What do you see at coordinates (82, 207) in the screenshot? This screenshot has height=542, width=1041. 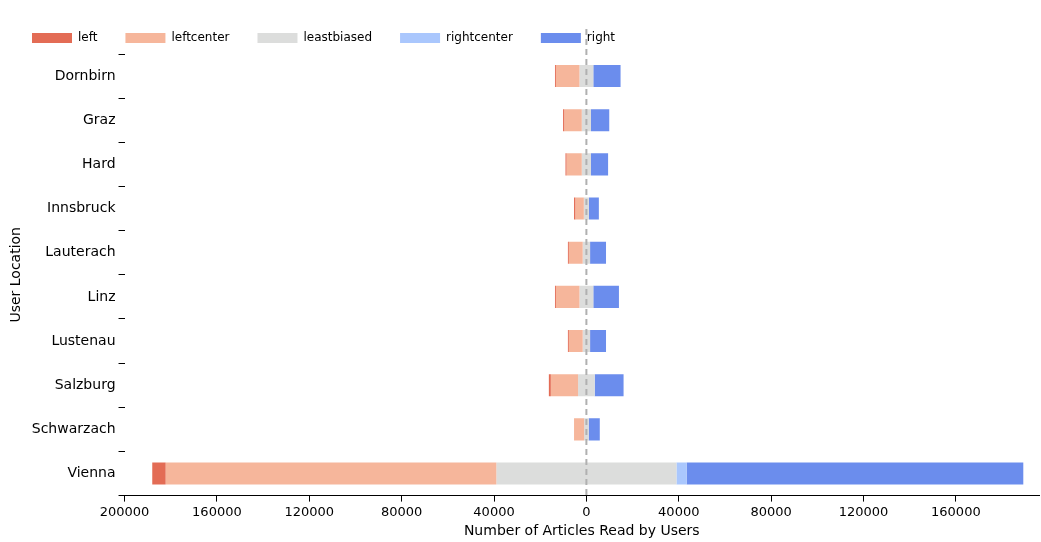 I see `y-tick-label: Innsbruck` at bounding box center [82, 207].